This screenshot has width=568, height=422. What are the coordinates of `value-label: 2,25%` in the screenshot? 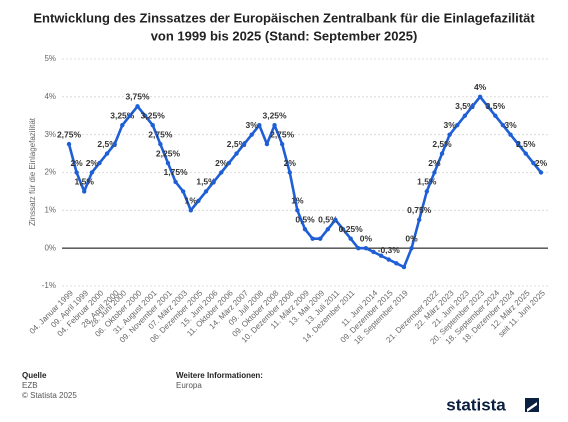 It's located at (168, 153).